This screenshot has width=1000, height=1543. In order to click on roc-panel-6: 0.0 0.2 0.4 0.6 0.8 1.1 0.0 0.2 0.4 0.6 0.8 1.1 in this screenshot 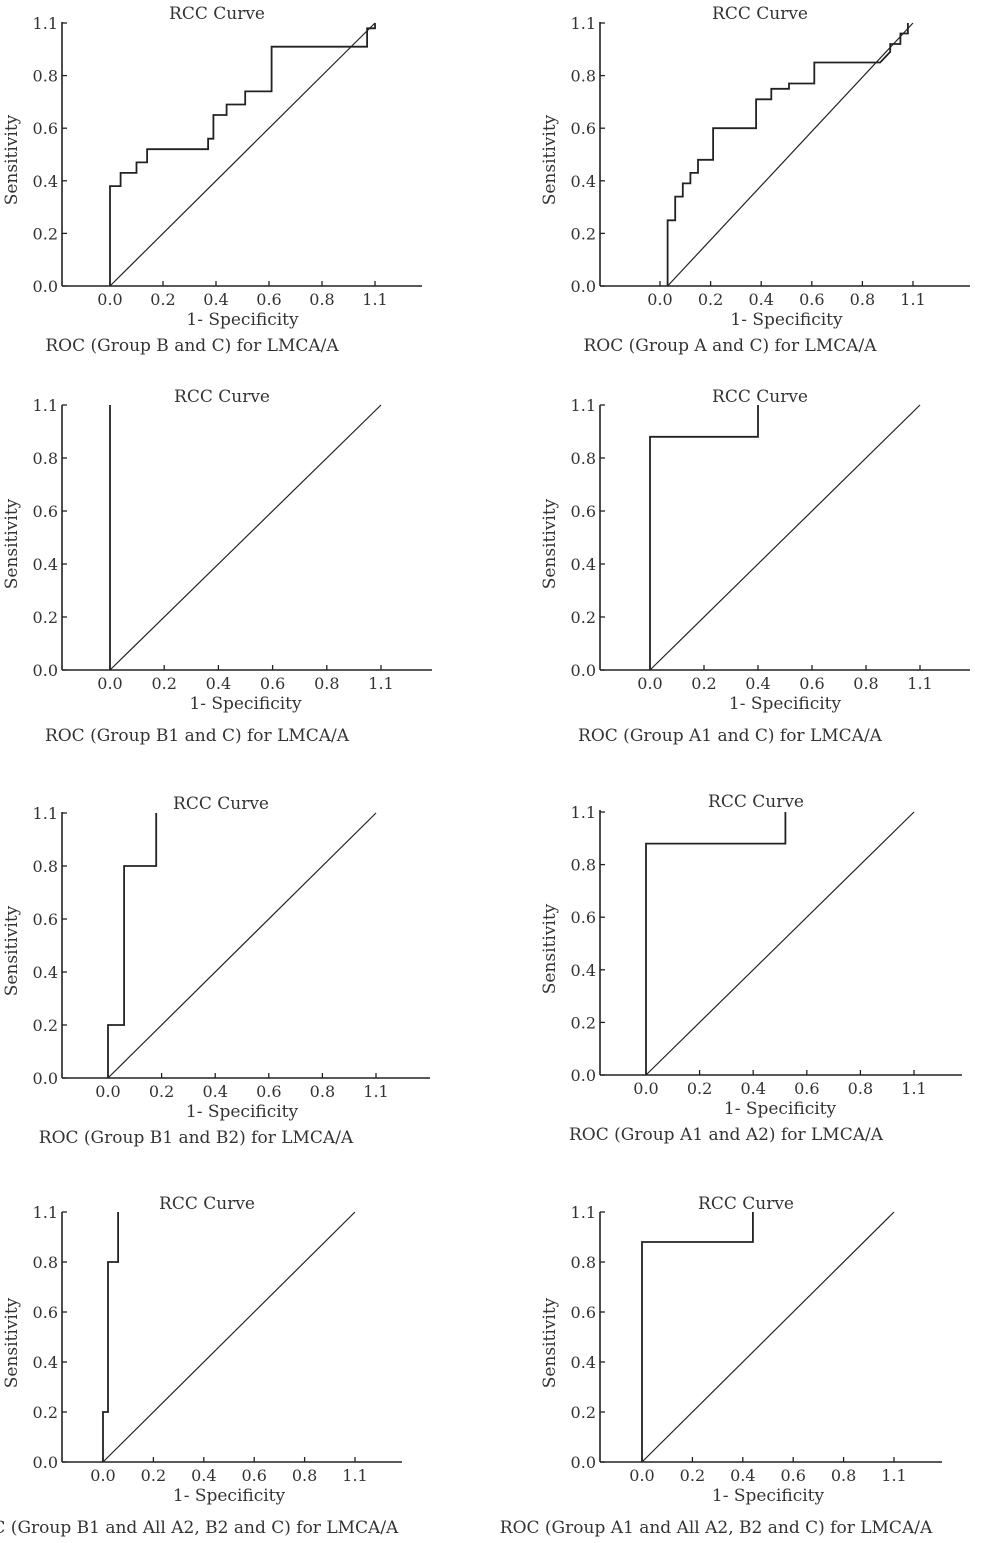, I will do `click(766, 950)`.